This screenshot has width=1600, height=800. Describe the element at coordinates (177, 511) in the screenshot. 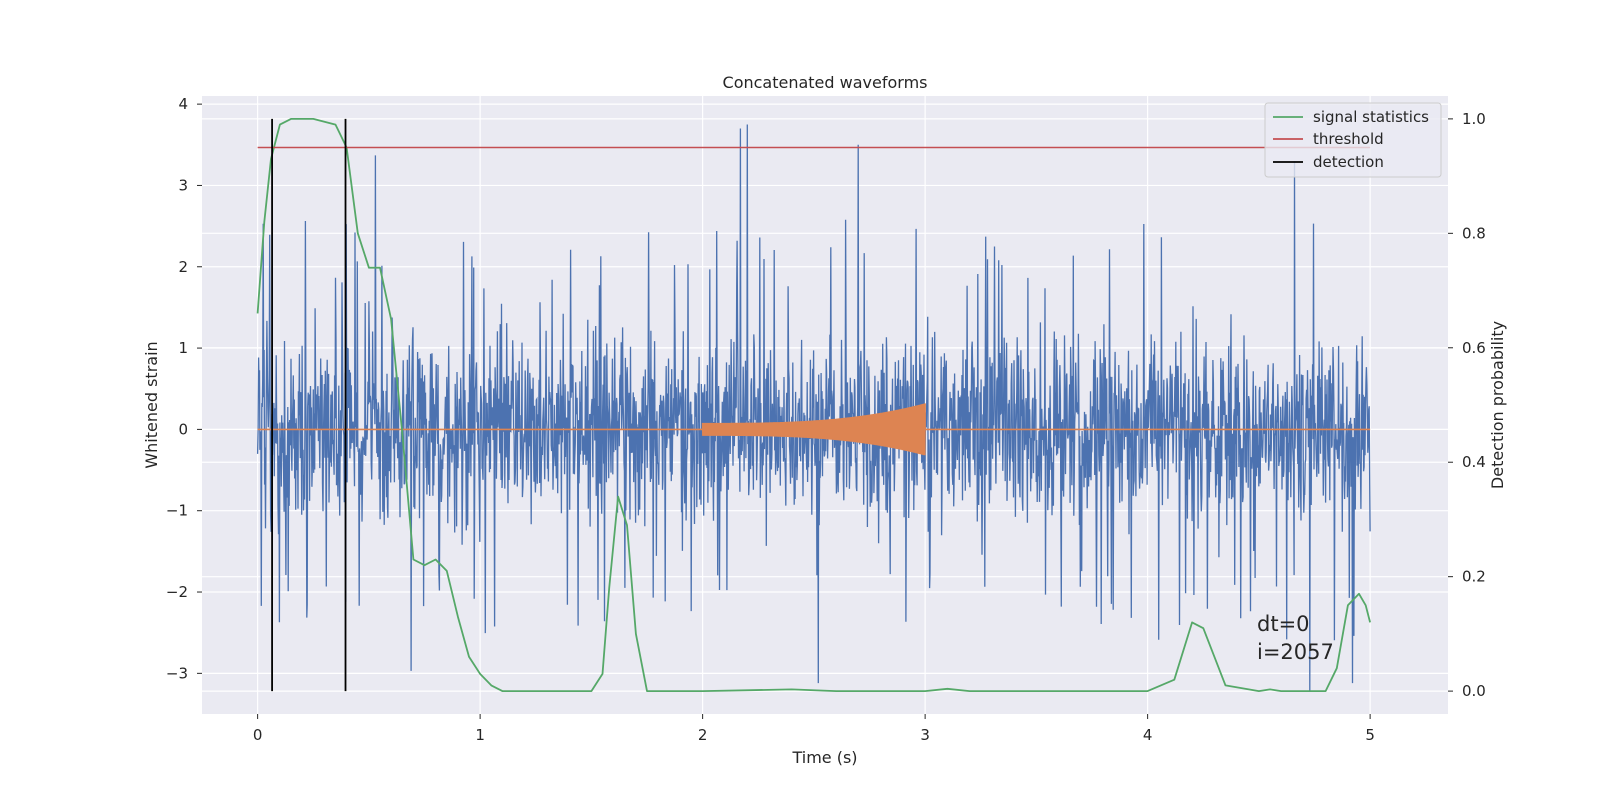

I see `y-tick-label: −1` at that location.